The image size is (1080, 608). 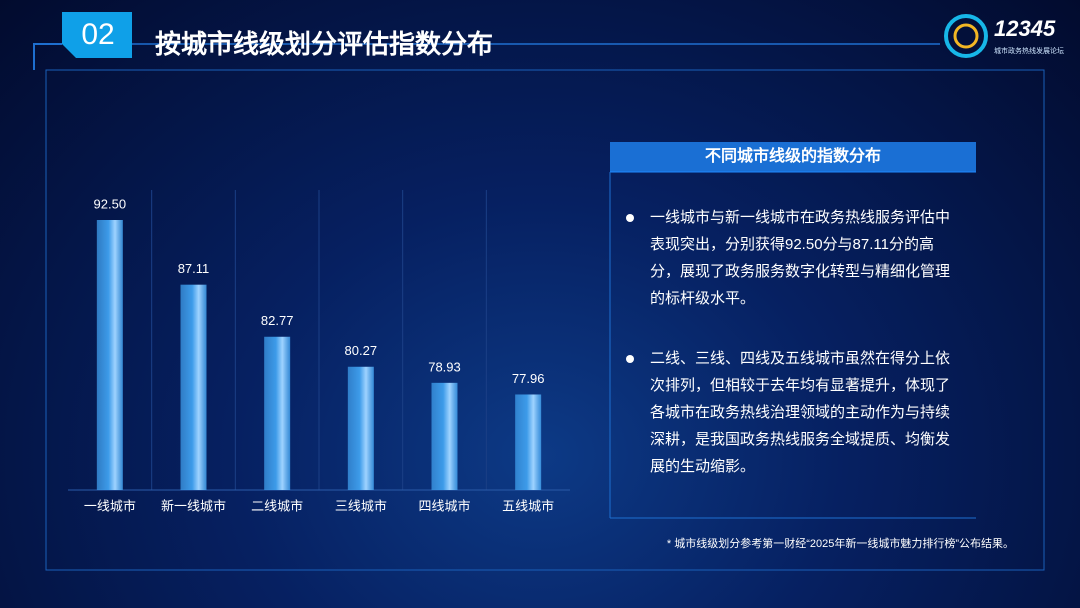 I want to click on slide-title: 按城市线级划分评估指数分布, so click(x=324, y=44).